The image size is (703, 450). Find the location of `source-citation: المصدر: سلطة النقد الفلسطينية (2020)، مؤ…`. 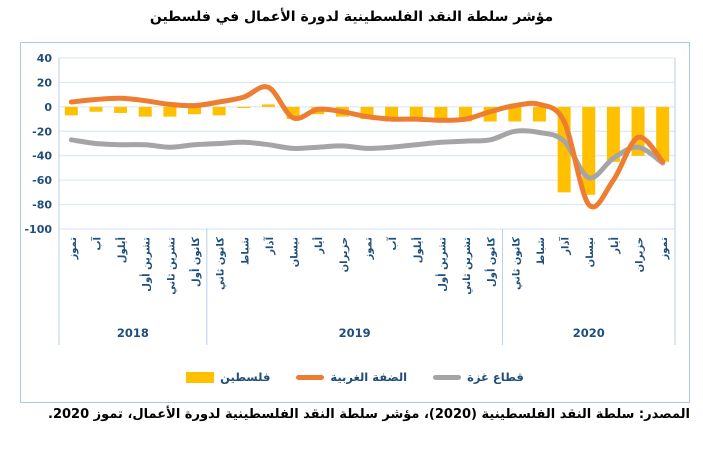

source-citation: المصدر: سلطة النقد الفلسطينية (2020)، مؤ… is located at coordinates (369, 414).